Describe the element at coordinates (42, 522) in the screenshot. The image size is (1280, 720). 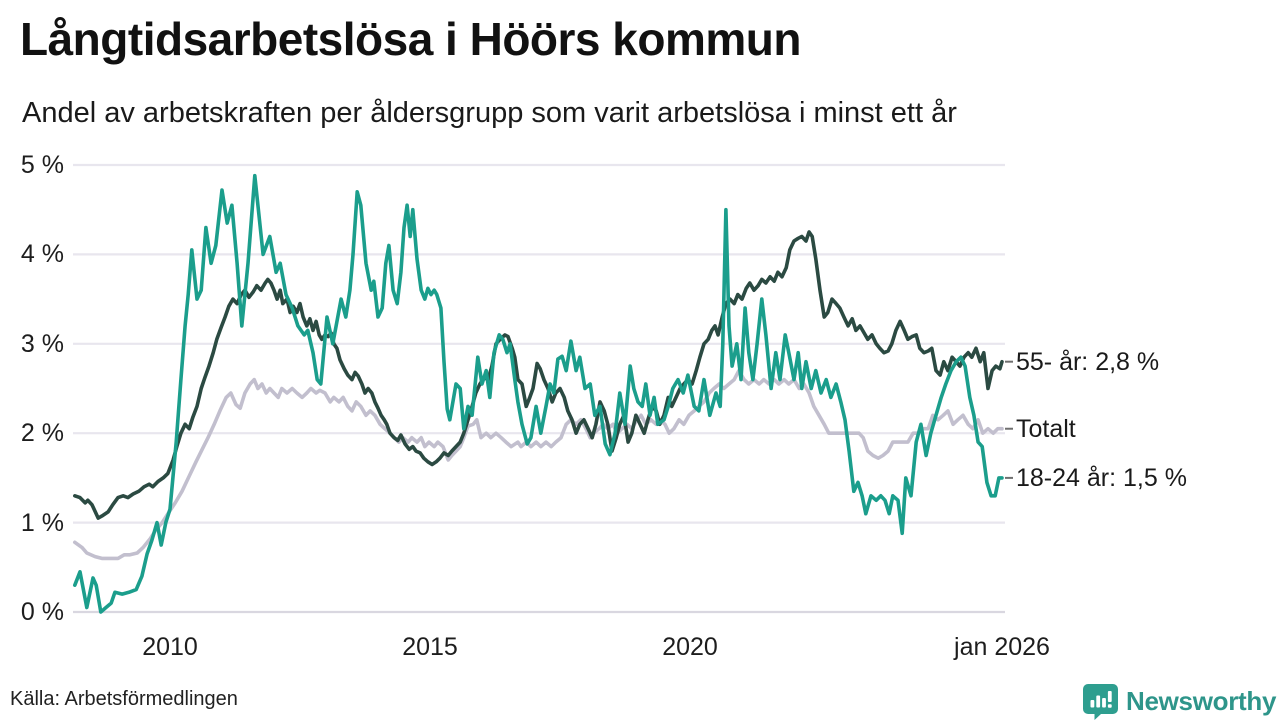
I see `y-axis-tick-label: 1 %` at that location.